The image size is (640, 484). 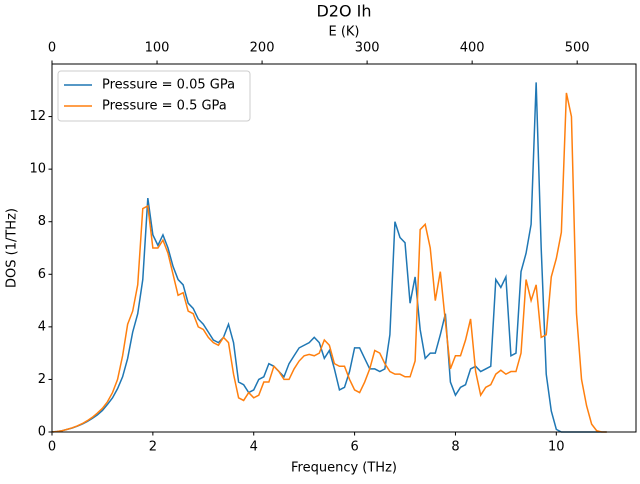 I want to click on y-axis-label: DOS (1/THz), so click(x=12, y=248).